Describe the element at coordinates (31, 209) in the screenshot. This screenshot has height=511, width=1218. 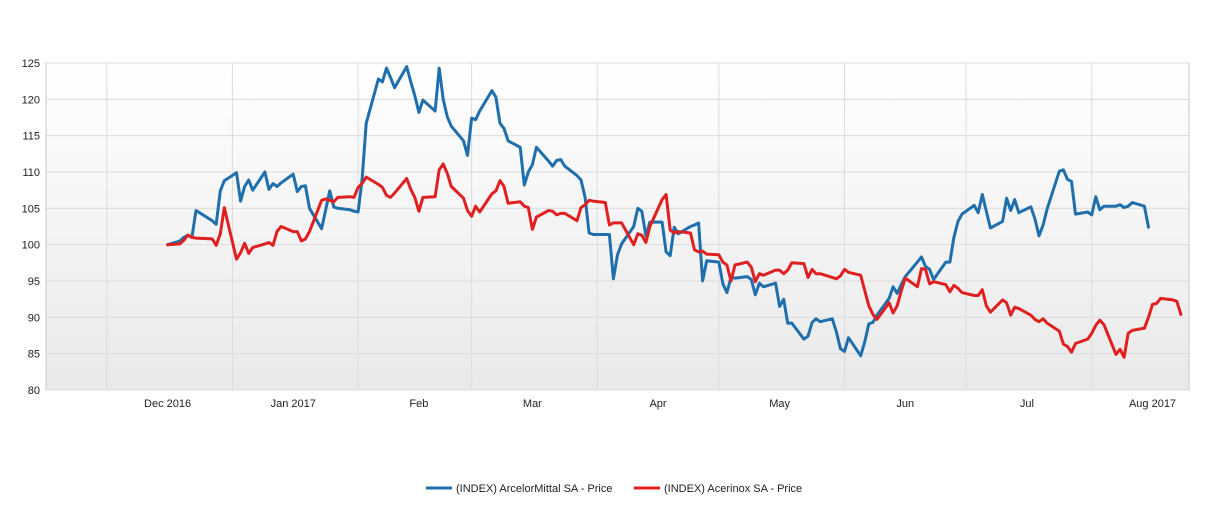
I see `y-tick-label: 105` at that location.